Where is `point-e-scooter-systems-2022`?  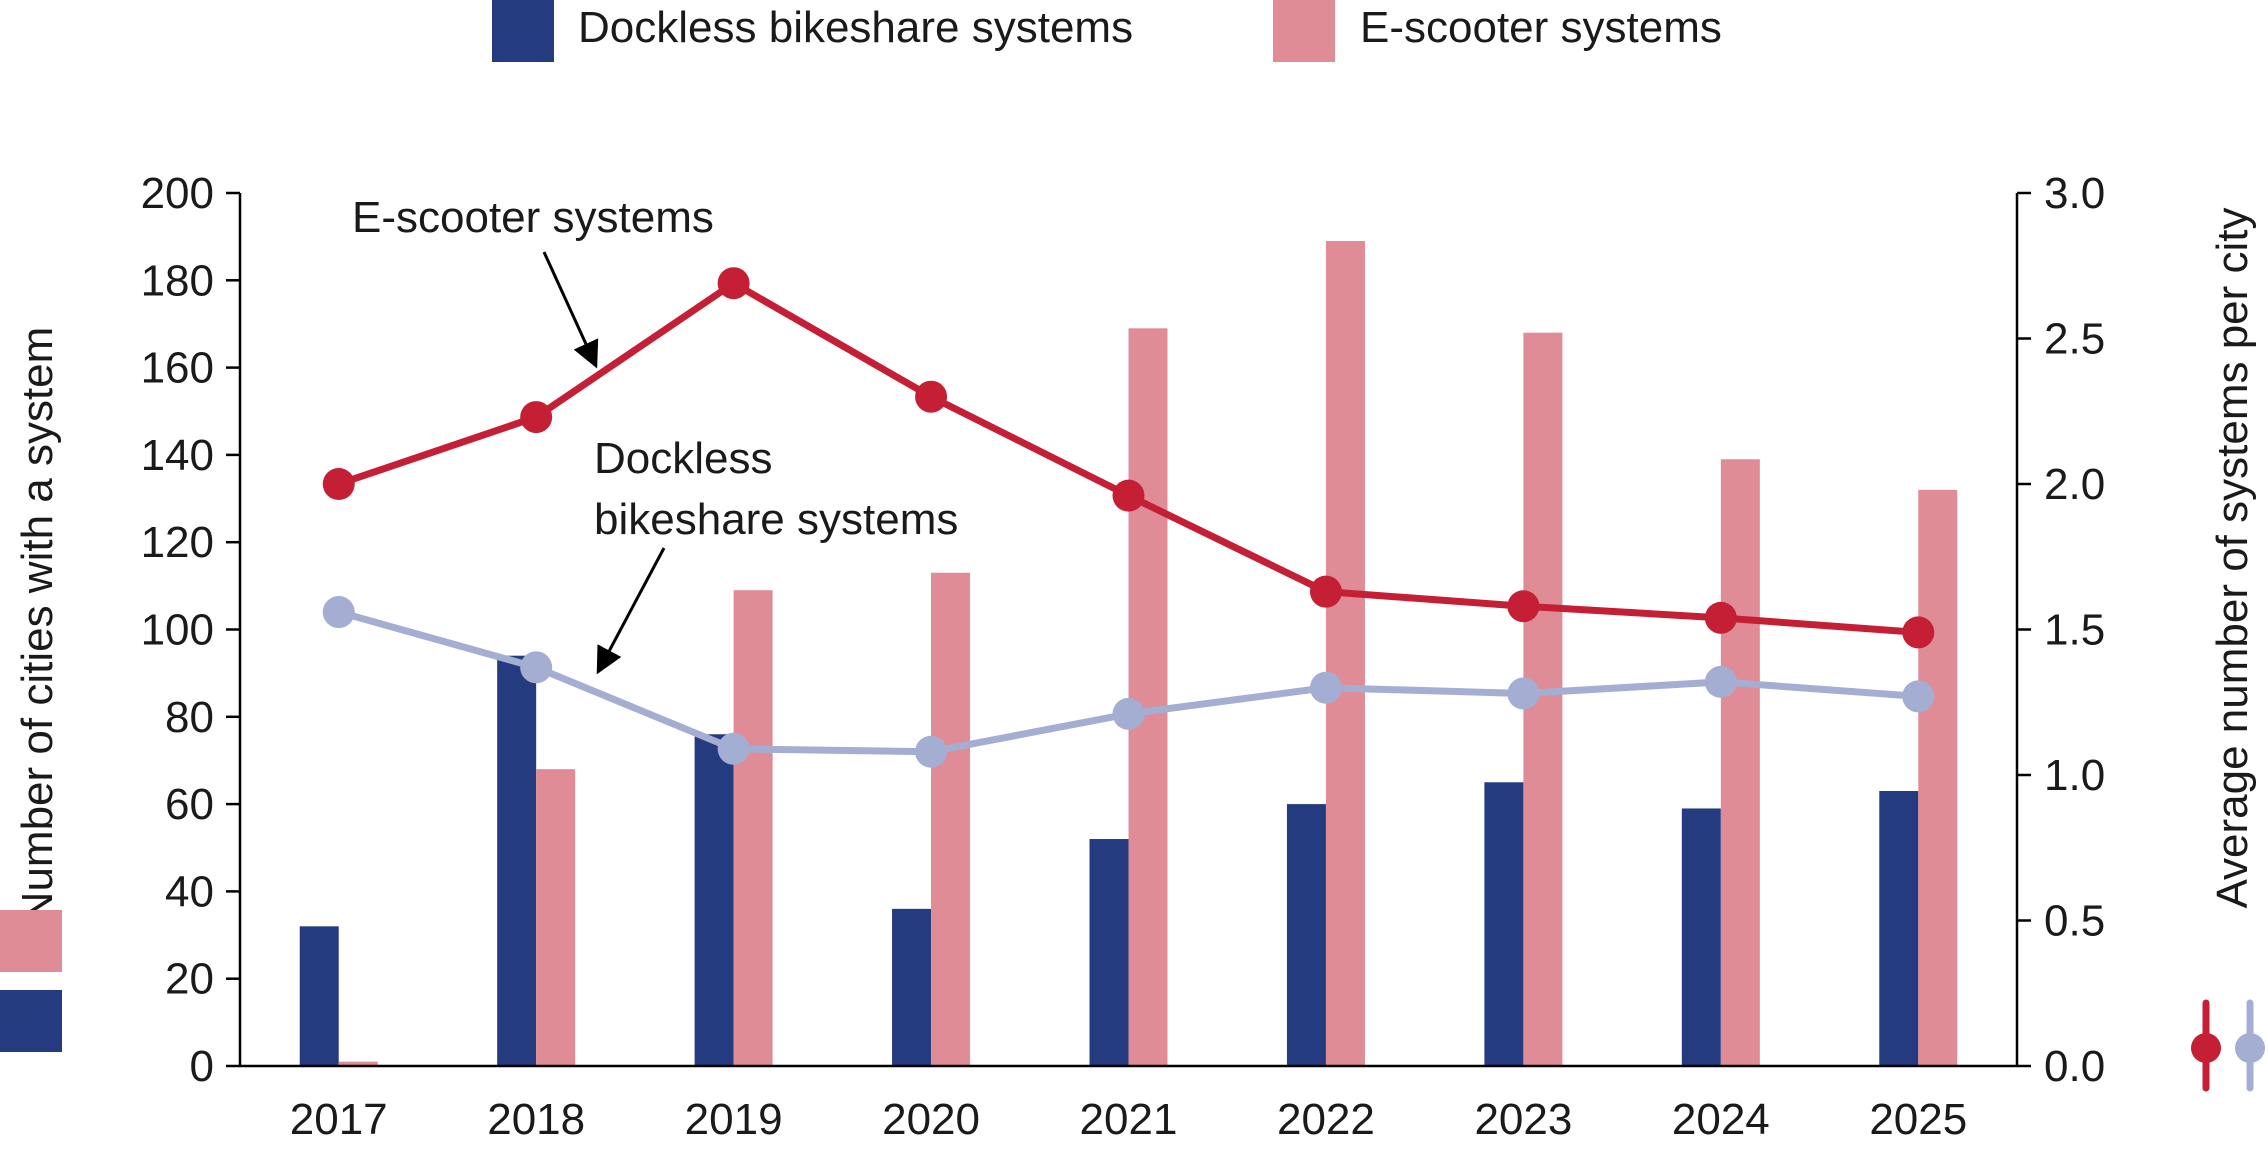 point-e-scooter-systems-2022 is located at coordinates (1325, 591).